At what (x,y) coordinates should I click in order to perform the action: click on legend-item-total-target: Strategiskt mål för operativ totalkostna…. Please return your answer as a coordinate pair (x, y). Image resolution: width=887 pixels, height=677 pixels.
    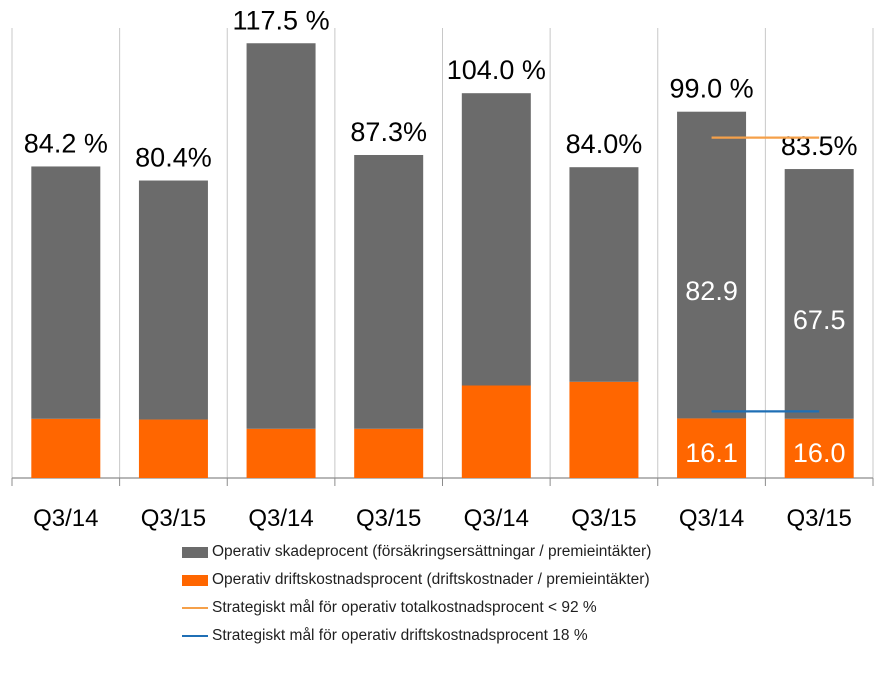
    Looking at the image, I should click on (416, 608).